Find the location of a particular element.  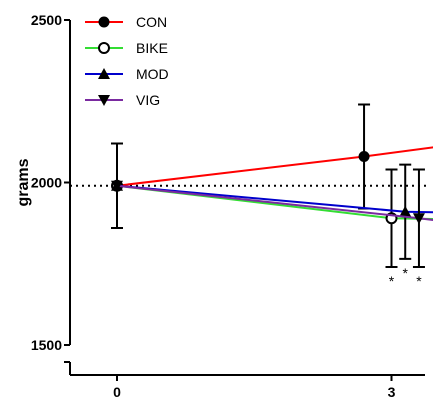

legend-label: BIKE is located at coordinates (152, 48).